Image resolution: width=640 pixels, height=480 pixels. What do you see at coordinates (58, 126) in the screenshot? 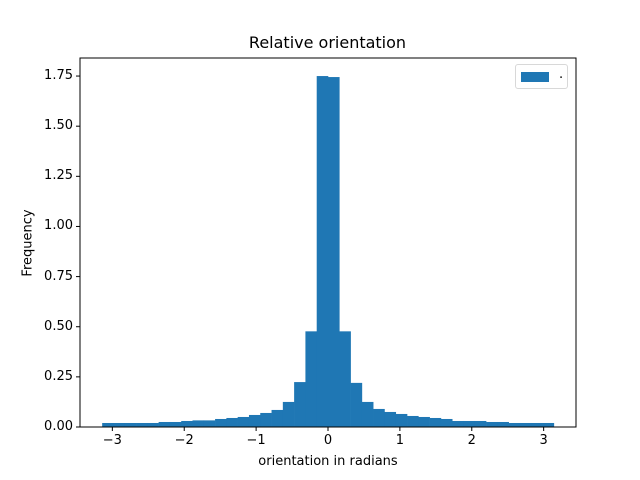
I see `y-tick-label: 1.50` at bounding box center [58, 126].